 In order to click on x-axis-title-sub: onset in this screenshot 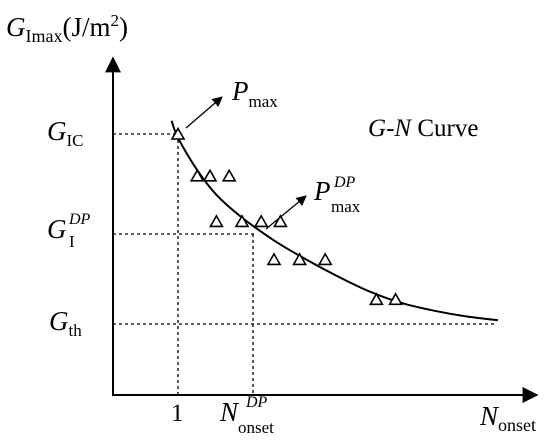, I will do `click(517, 425)`.